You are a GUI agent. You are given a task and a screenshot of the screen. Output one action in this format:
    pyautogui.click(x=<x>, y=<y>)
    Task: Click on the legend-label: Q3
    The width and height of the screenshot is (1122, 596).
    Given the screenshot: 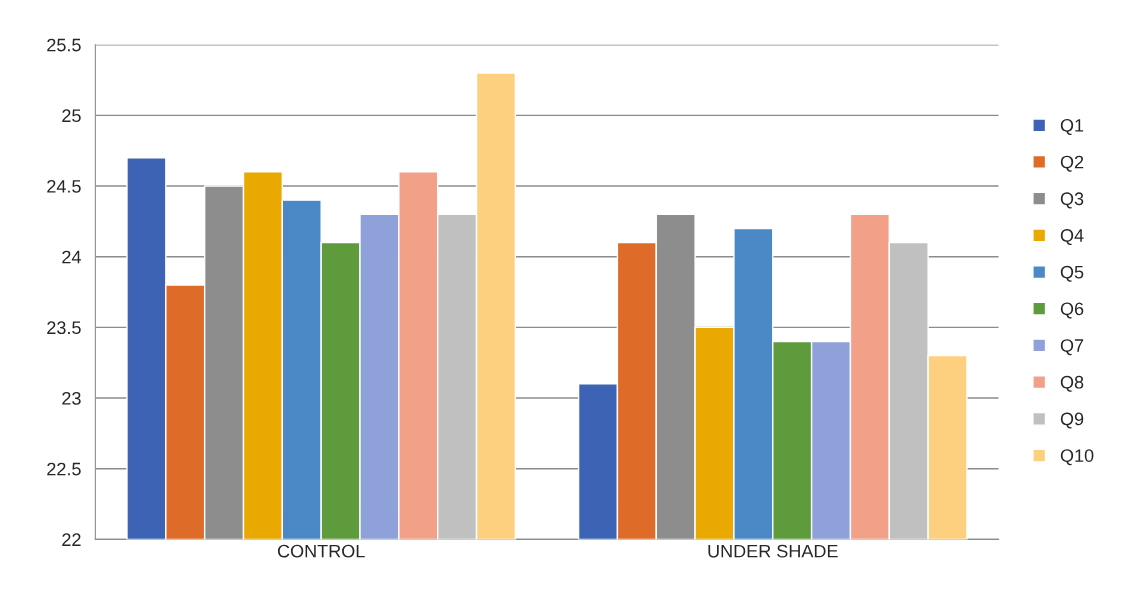 What is the action you would take?
    pyautogui.click(x=1072, y=200)
    